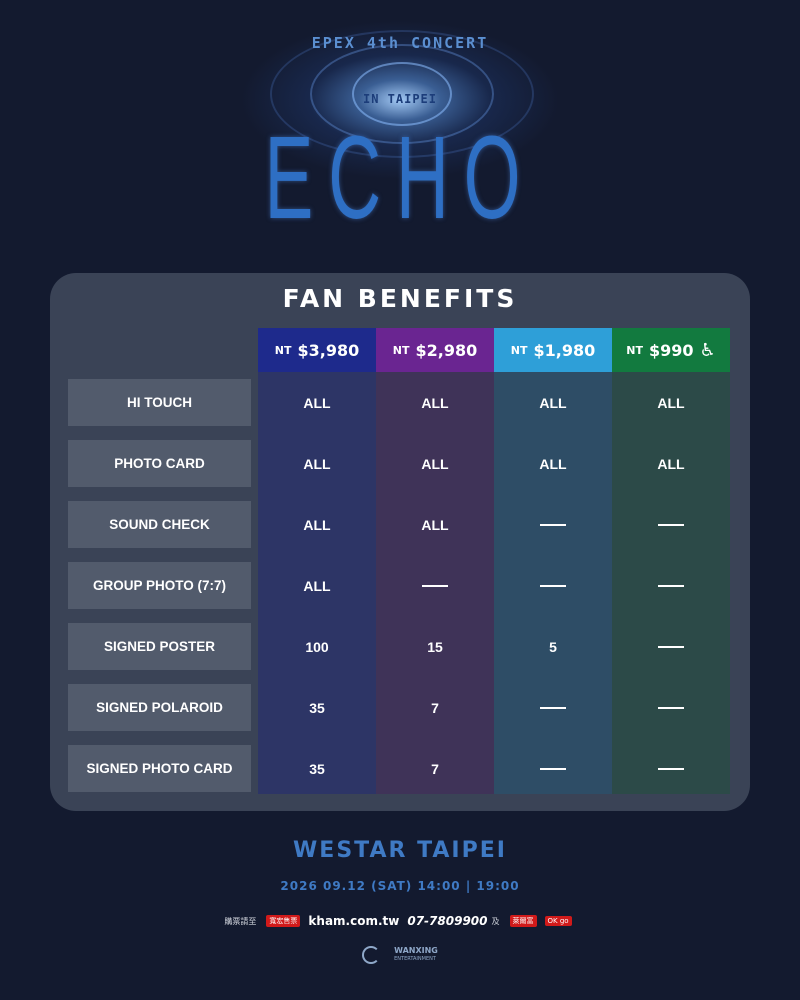  What do you see at coordinates (240, 921) in the screenshot?
I see `ticket-prefix: 購票請至` at bounding box center [240, 921].